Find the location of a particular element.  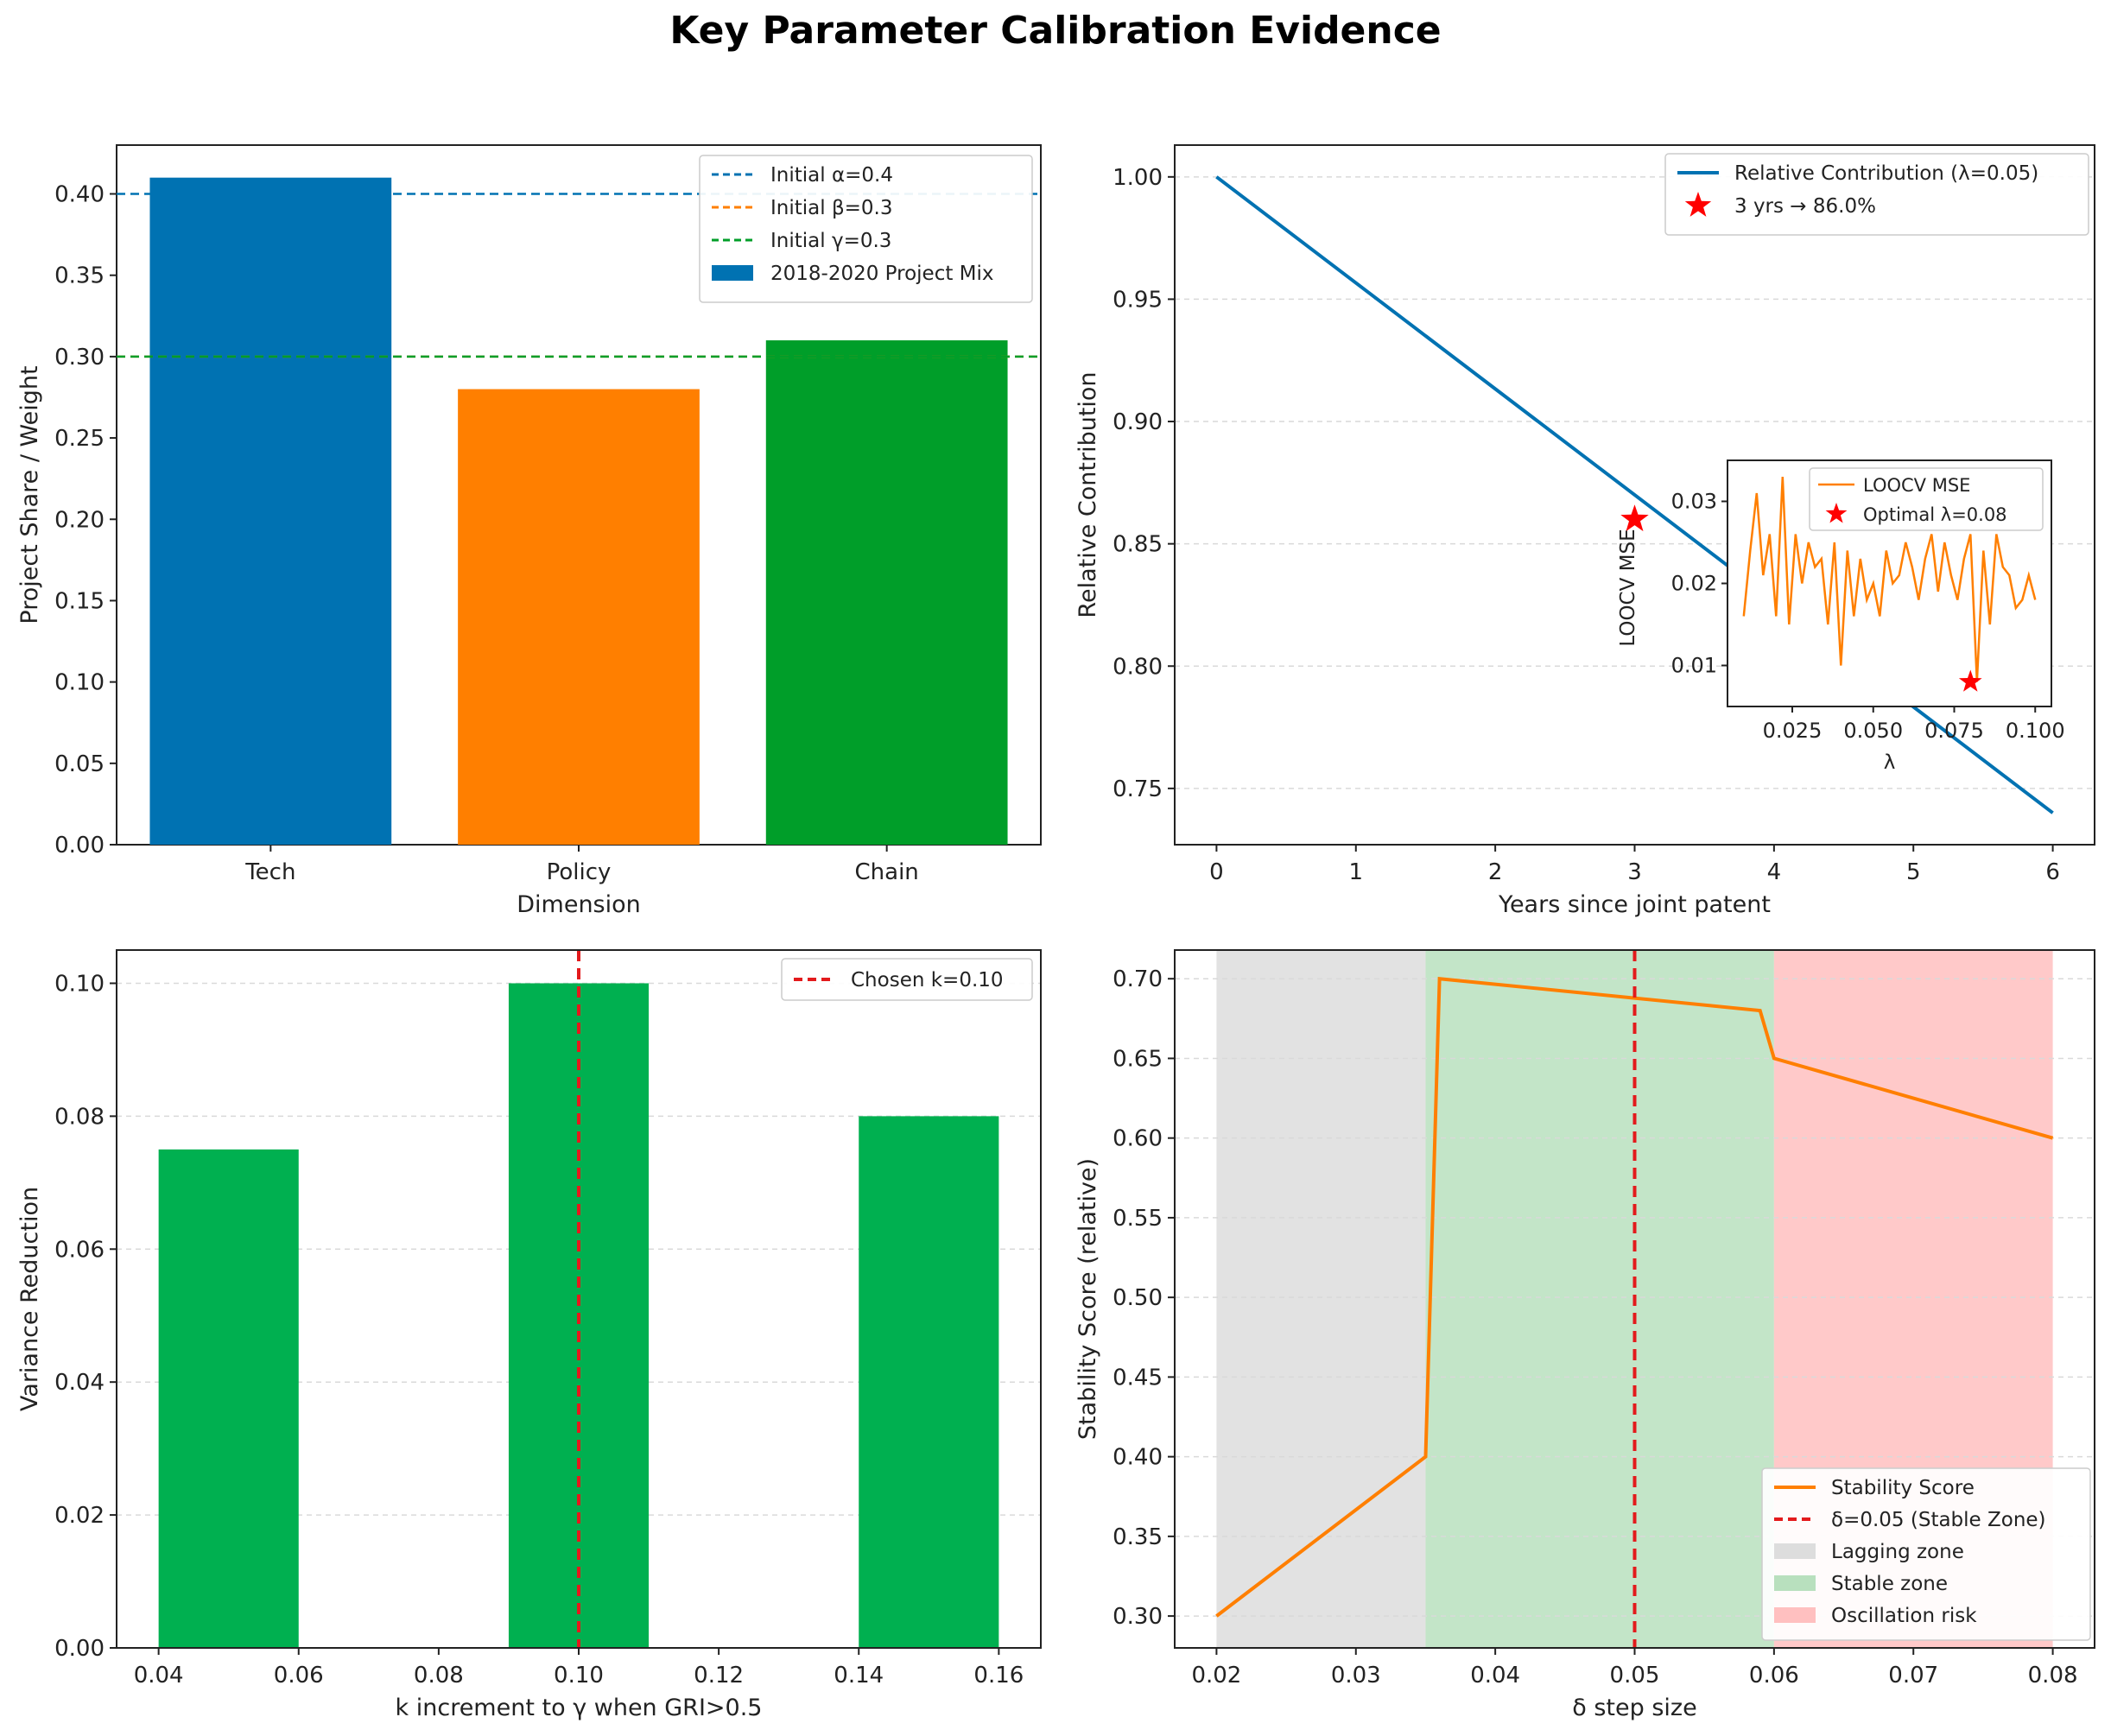

y-tick-label: 0.80 is located at coordinates (1138, 667).